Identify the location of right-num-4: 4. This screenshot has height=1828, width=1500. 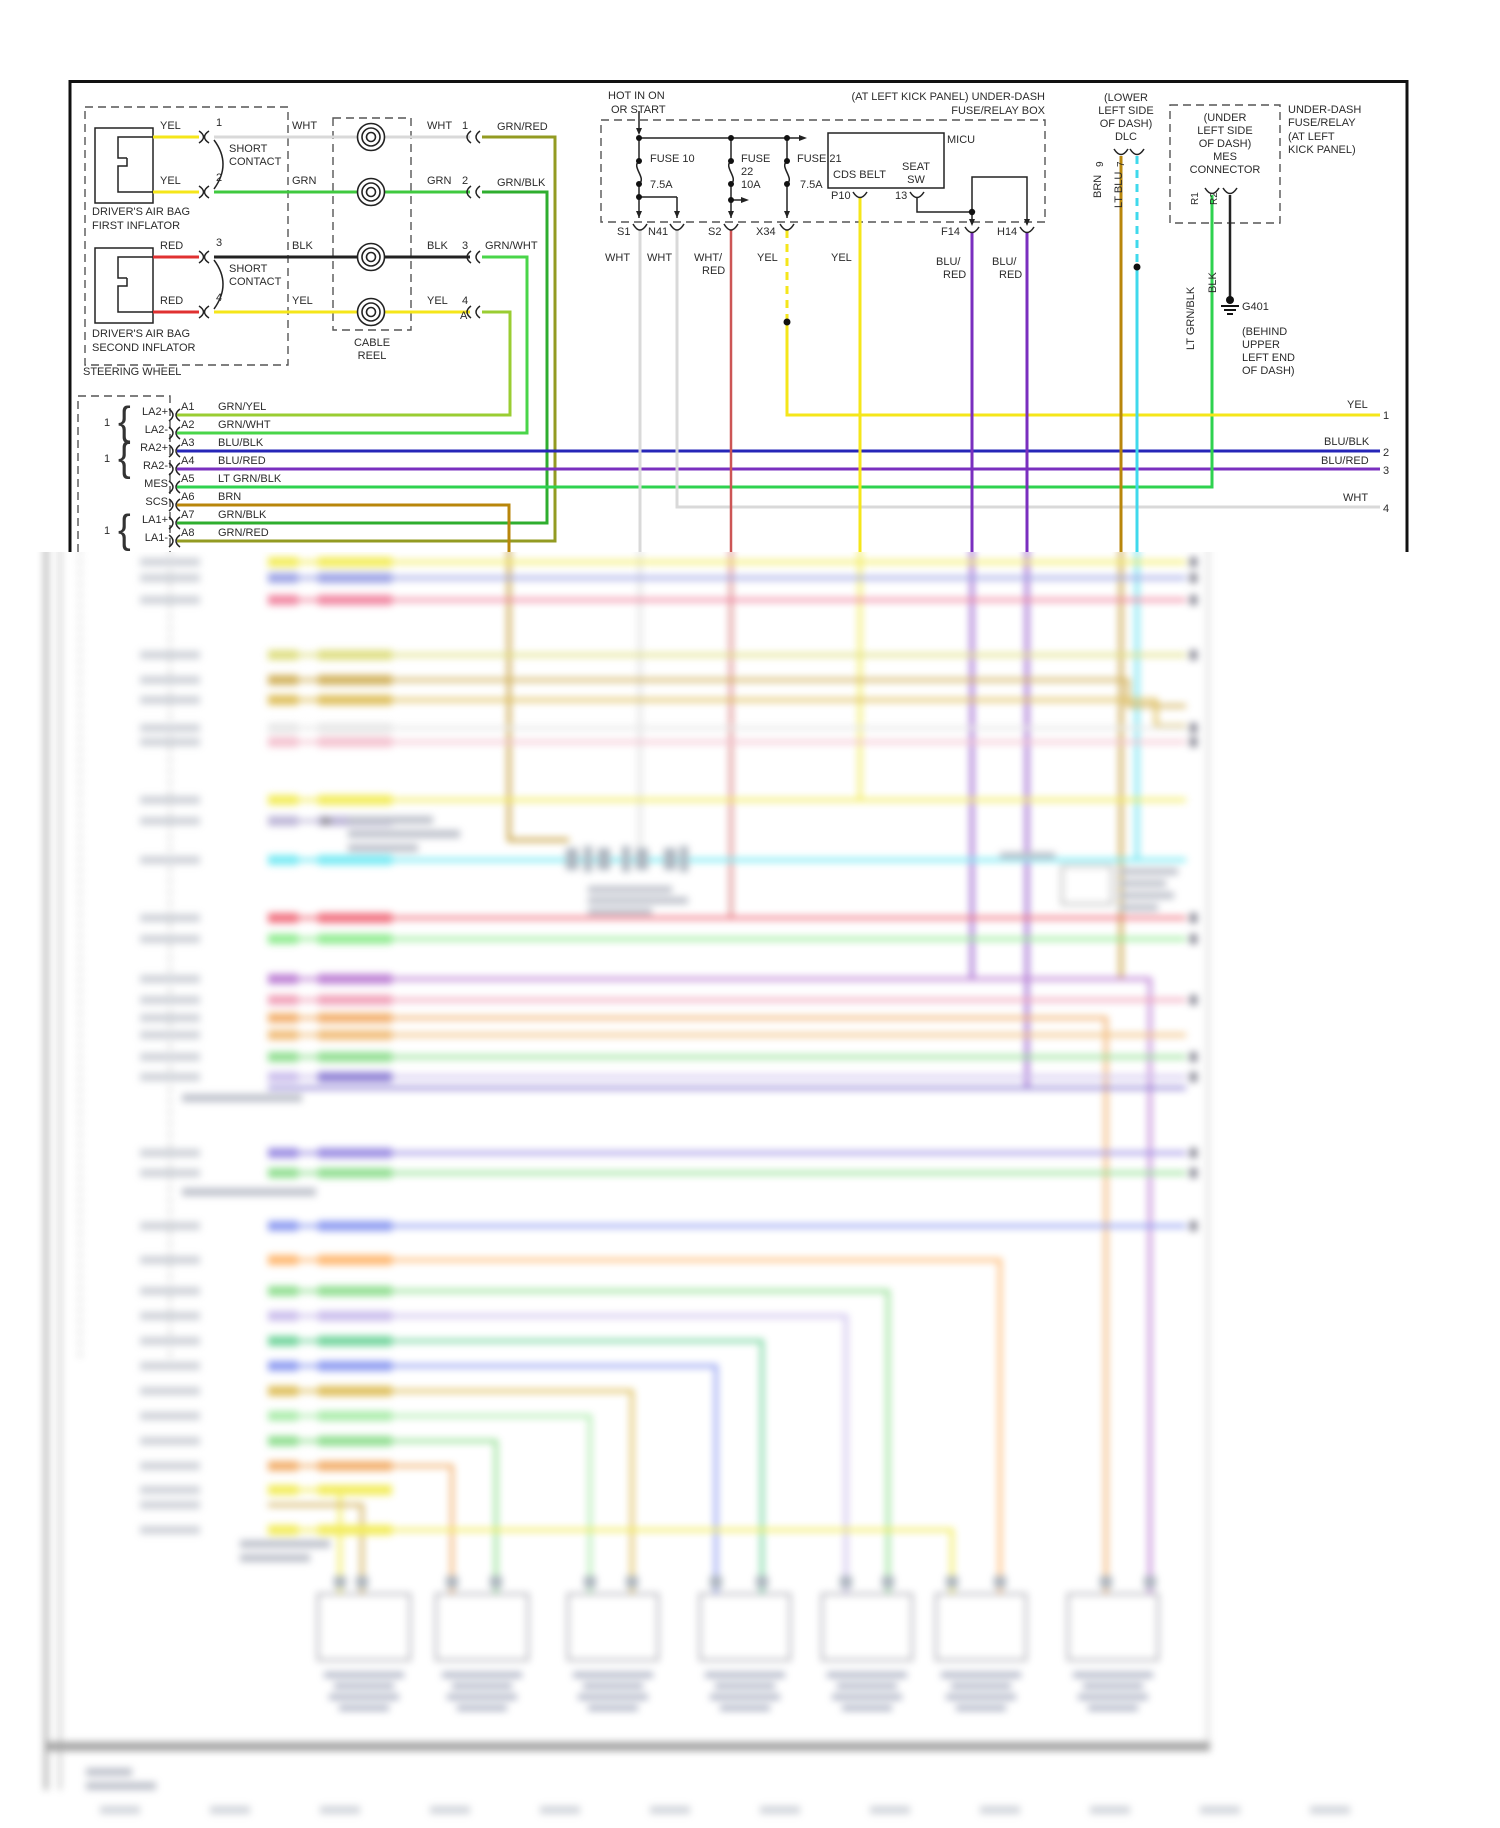
(1386, 509).